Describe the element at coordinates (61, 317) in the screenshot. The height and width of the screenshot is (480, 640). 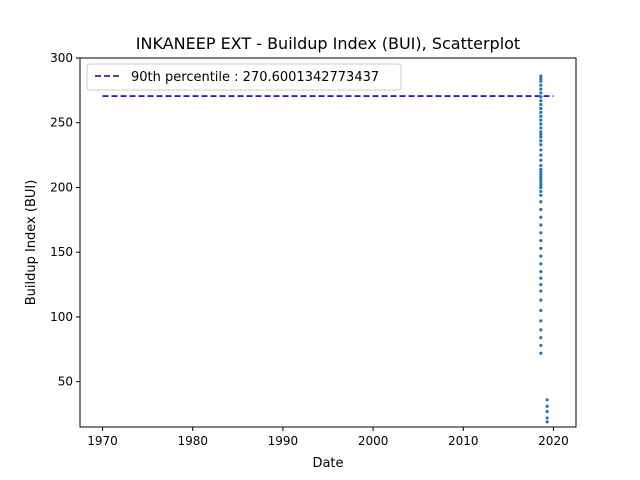
I see `y-tick-label: 100` at that location.